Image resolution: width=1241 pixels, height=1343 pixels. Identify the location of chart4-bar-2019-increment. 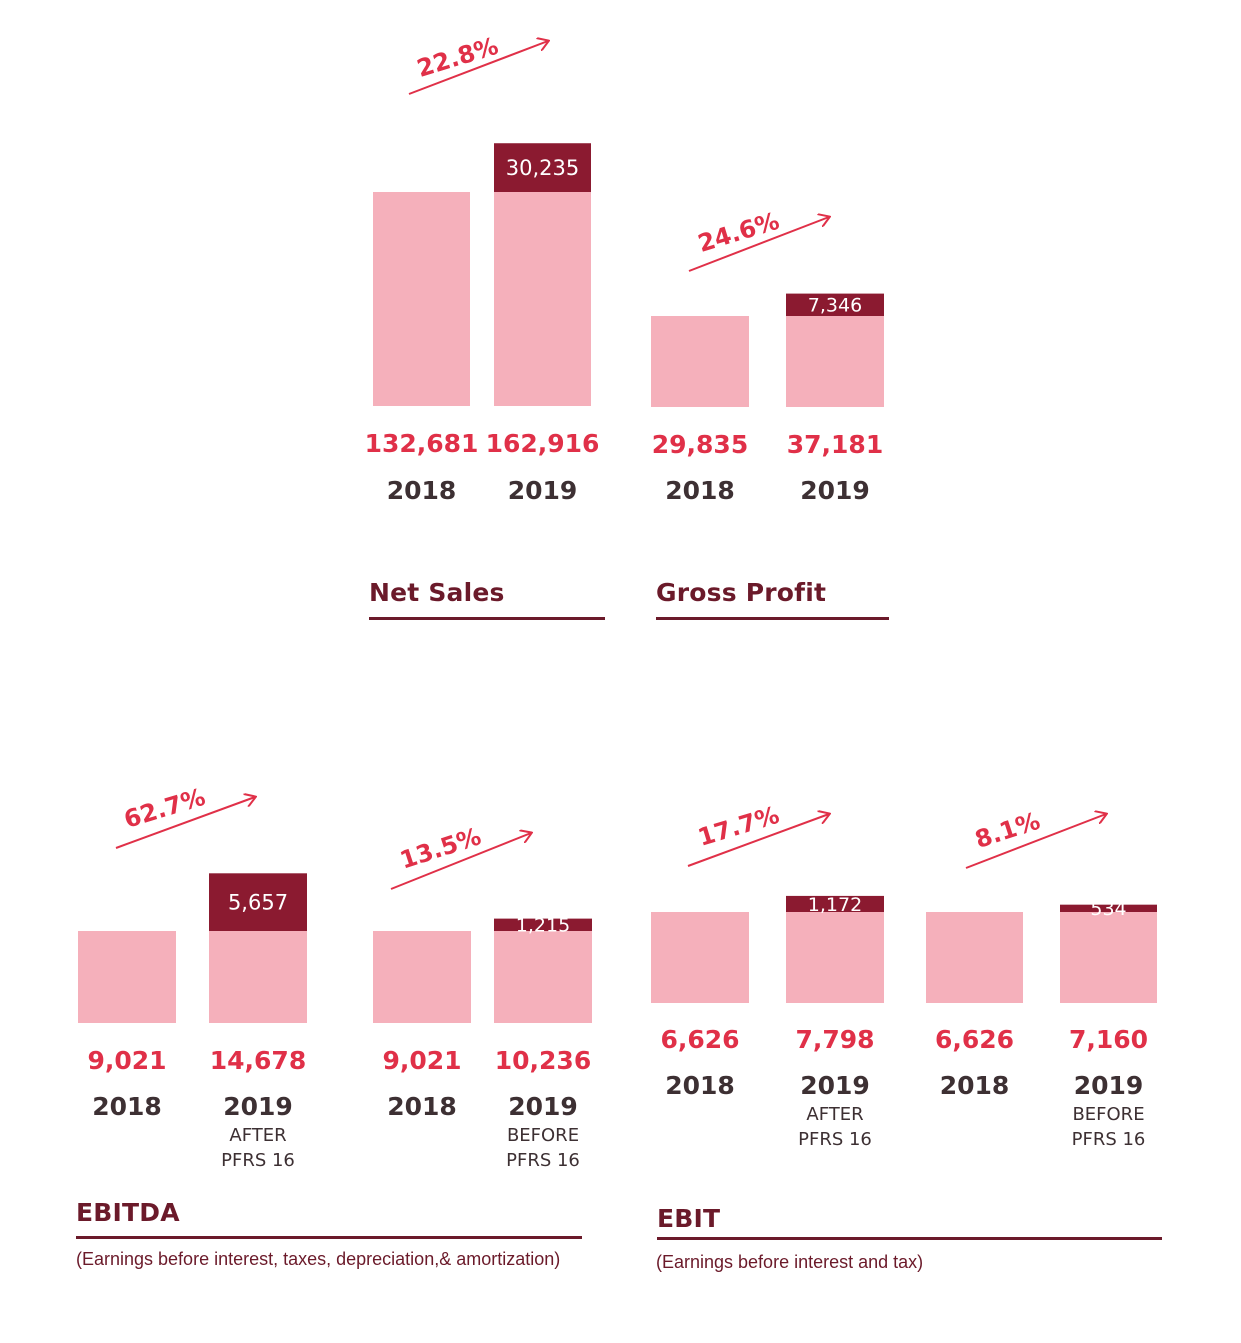
(543, 924).